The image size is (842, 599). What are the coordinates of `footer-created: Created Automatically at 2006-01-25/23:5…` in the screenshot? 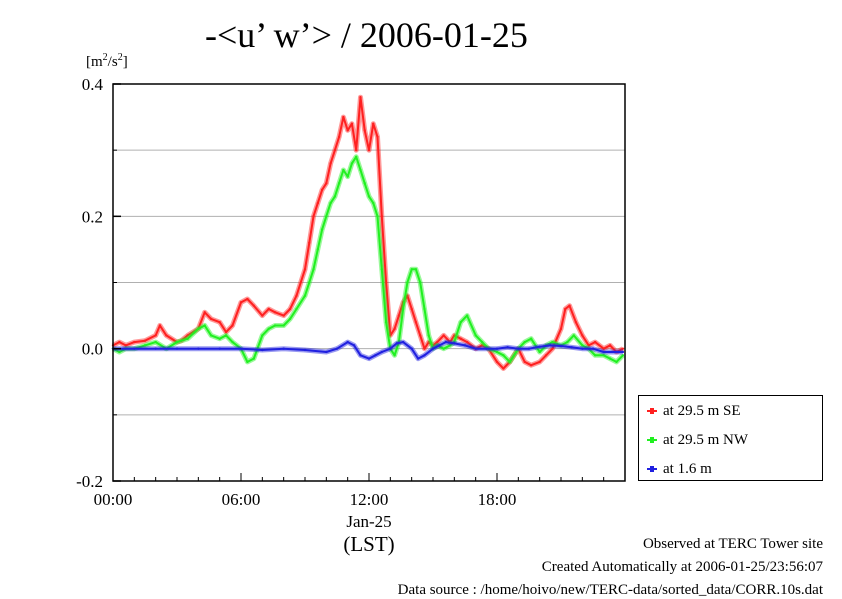 It's located at (682, 567).